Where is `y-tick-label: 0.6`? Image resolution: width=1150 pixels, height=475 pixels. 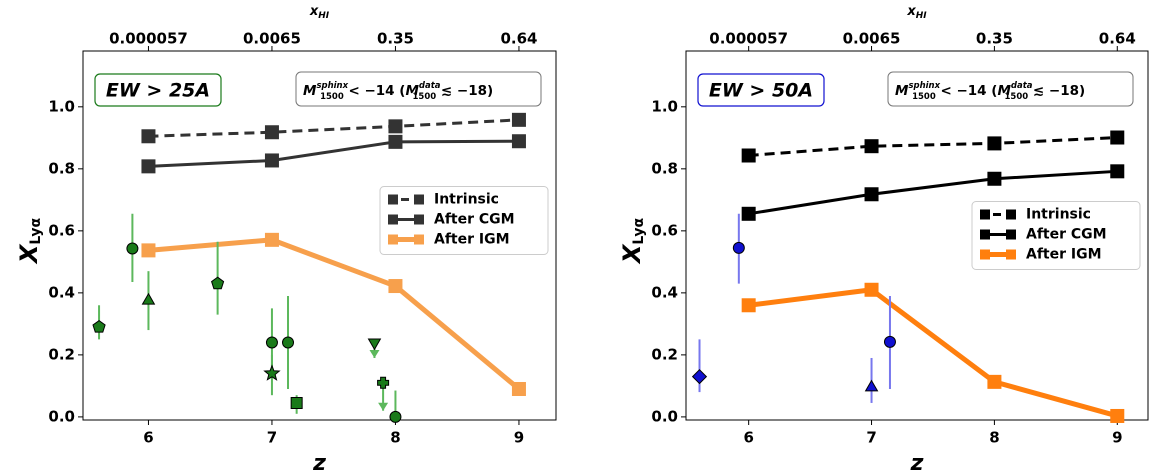
y-tick-label: 0.6 is located at coordinates (61, 230).